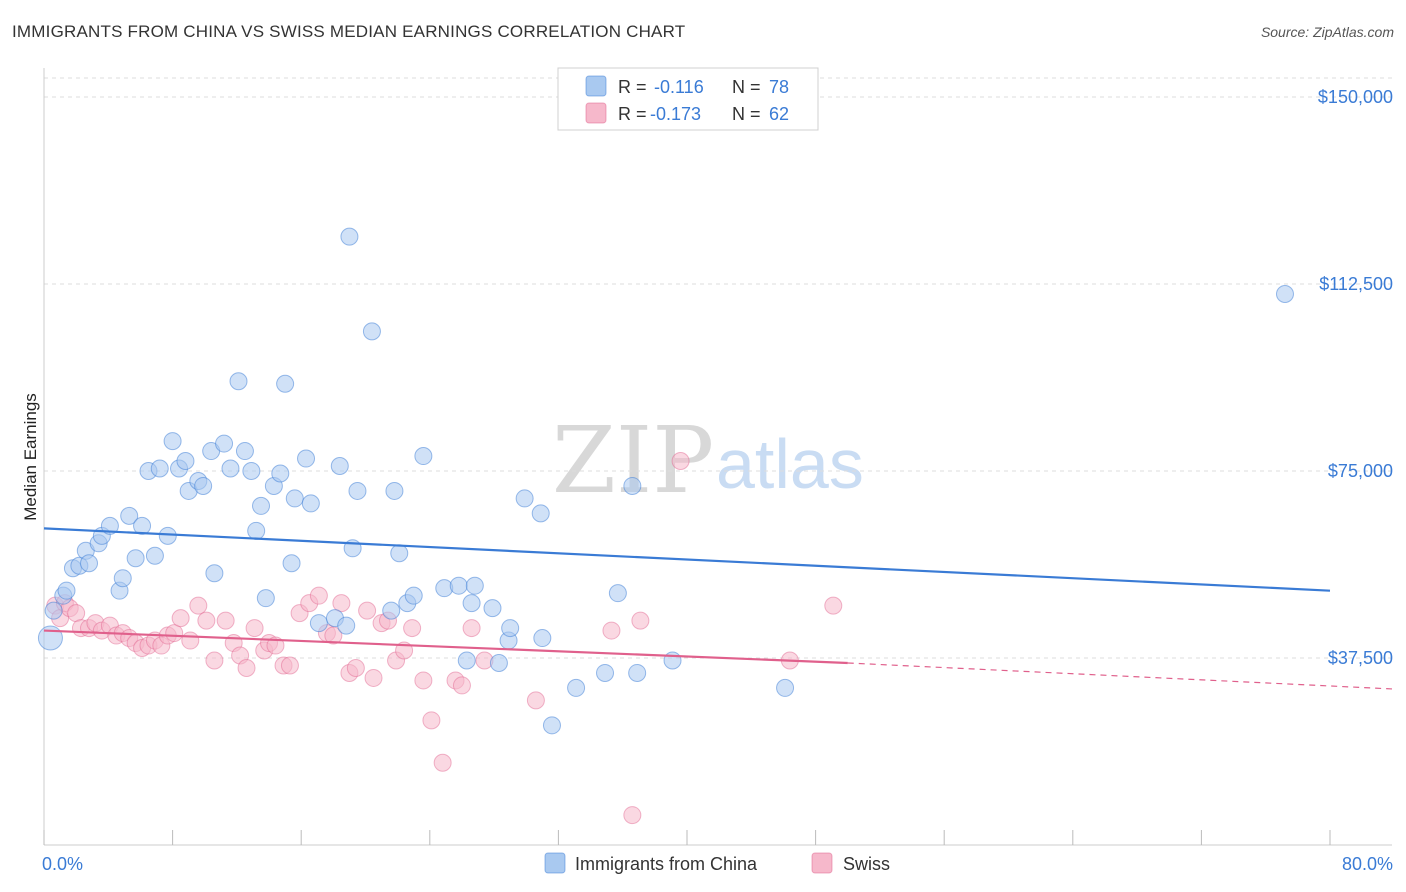 The height and width of the screenshot is (892, 1406). I want to click on legend-n-value-swiss: 62, so click(779, 114).